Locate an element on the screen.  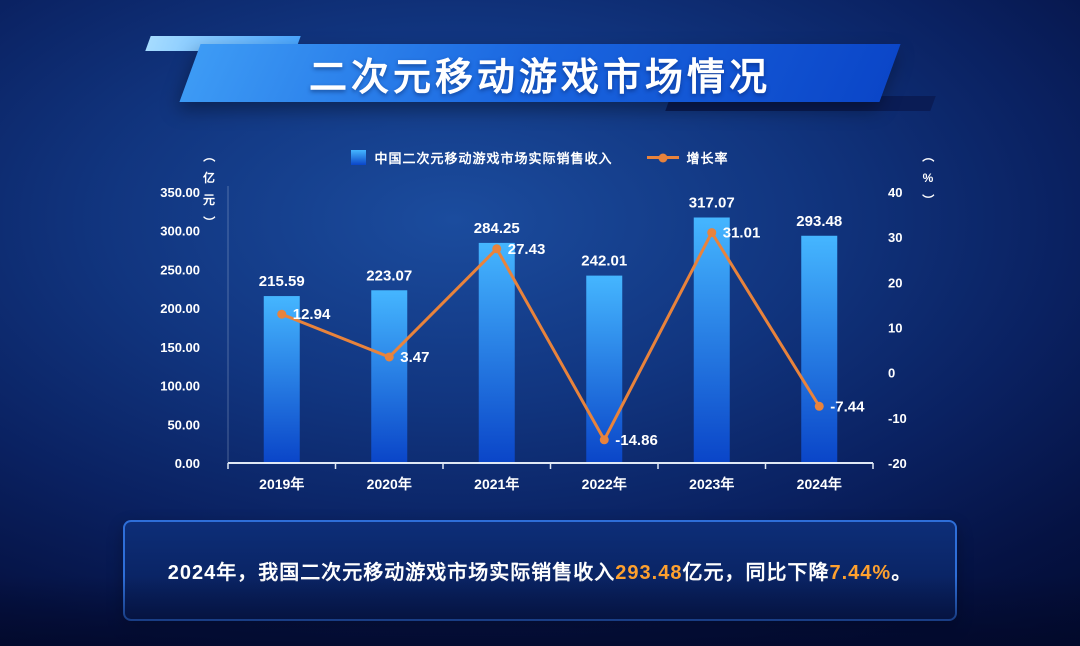
legend-line-marker-icon is located at coordinates (662, 157).